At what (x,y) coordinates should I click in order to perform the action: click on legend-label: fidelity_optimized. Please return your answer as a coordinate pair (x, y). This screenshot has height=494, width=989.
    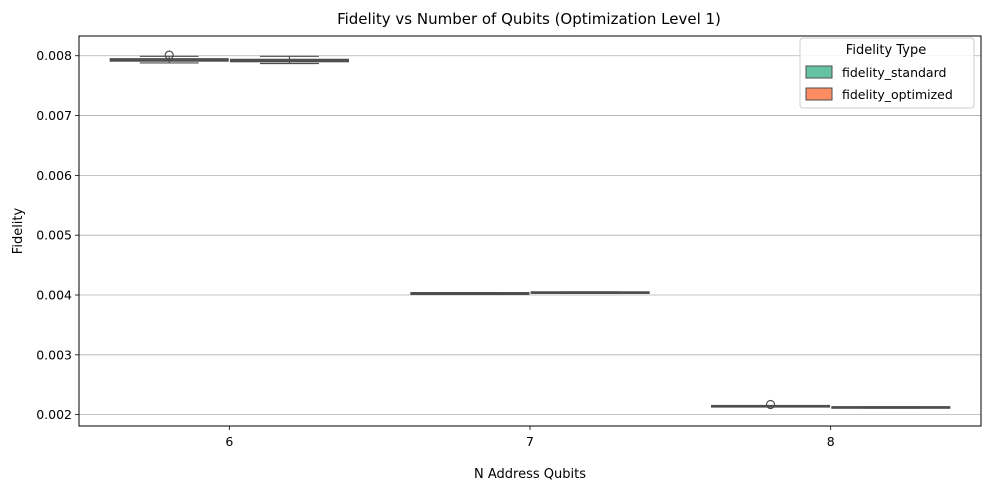
    Looking at the image, I should click on (897, 94).